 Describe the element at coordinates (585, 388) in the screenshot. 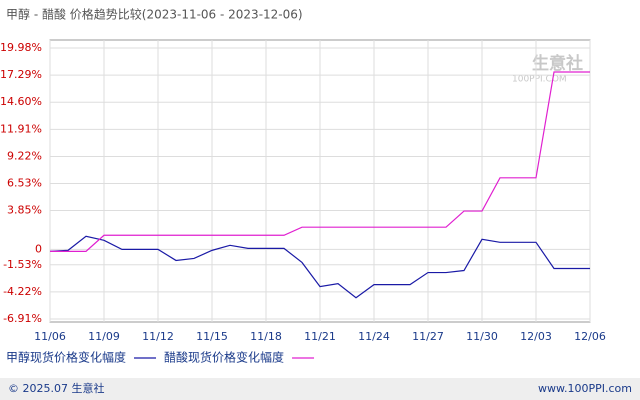

I see `footer-site: www.100PPI.com` at that location.